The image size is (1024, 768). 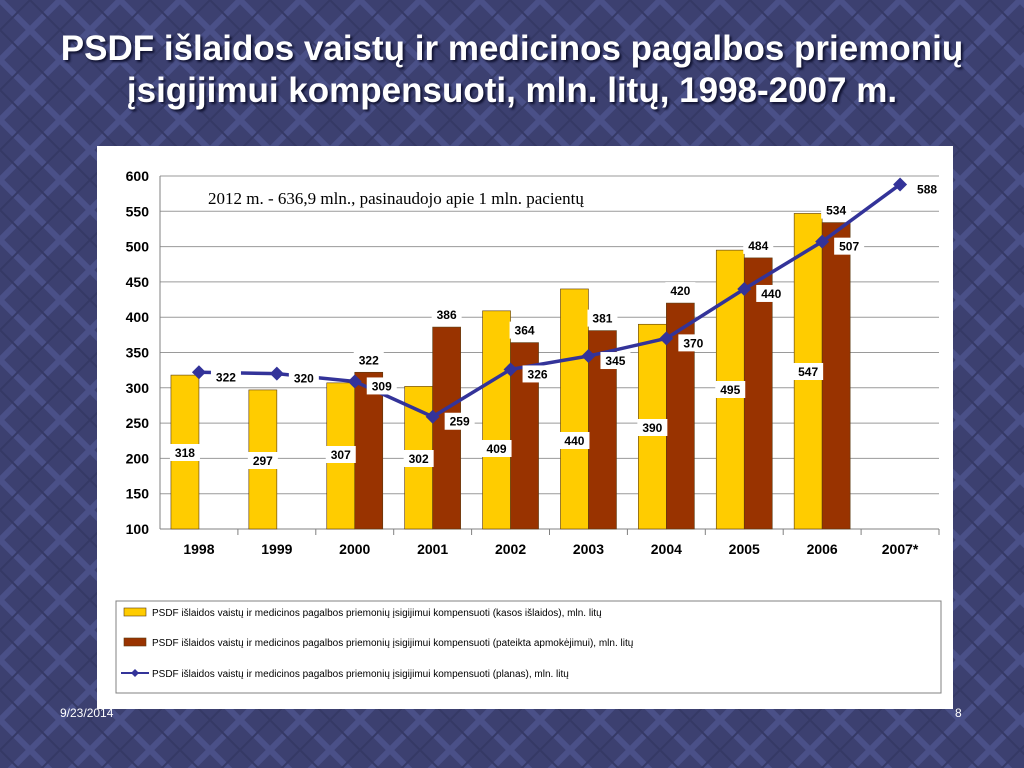 I want to click on data-label-planas: 440, so click(x=771, y=294).